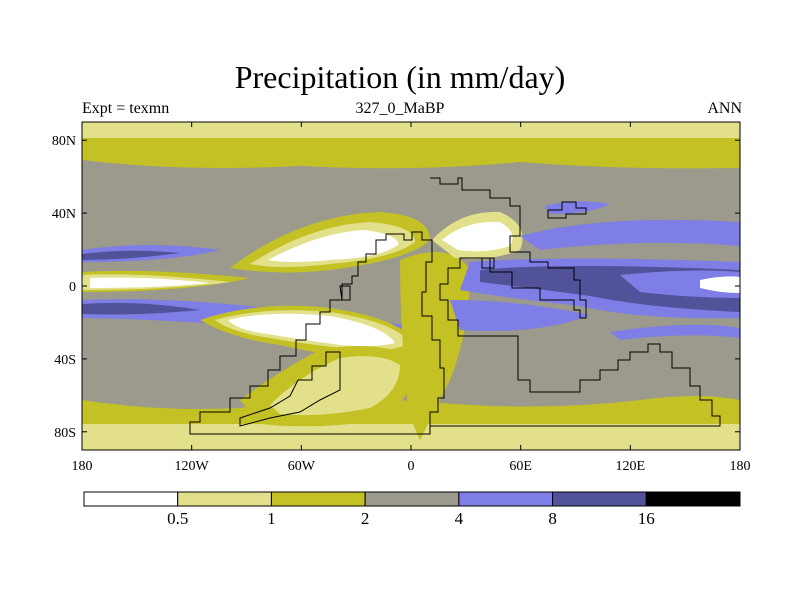 Image resolution: width=800 pixels, height=600 pixels. What do you see at coordinates (72, 287) in the screenshot?
I see `lat-tick-label: 0` at bounding box center [72, 287].